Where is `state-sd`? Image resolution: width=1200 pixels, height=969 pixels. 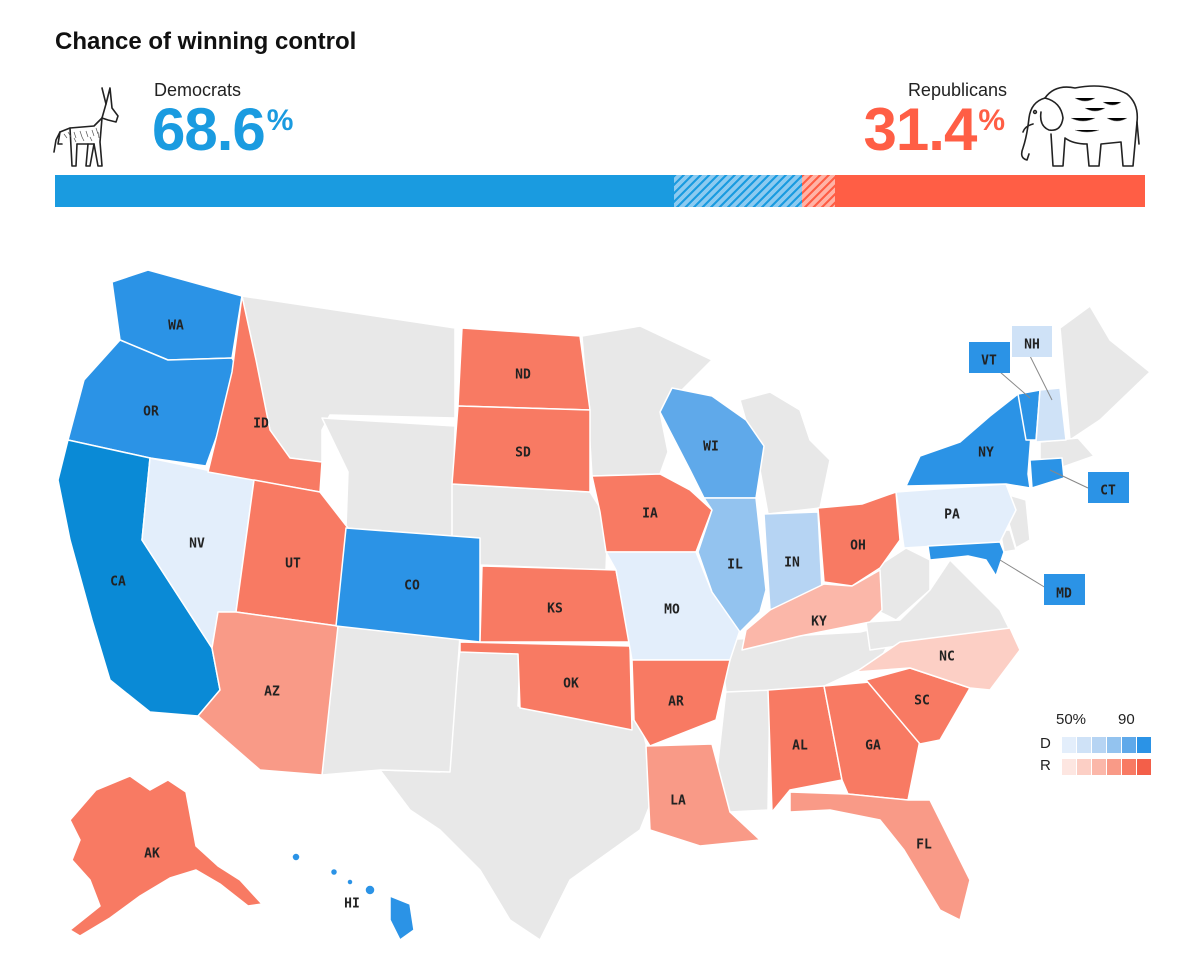
state-sd is located at coordinates (521, 449).